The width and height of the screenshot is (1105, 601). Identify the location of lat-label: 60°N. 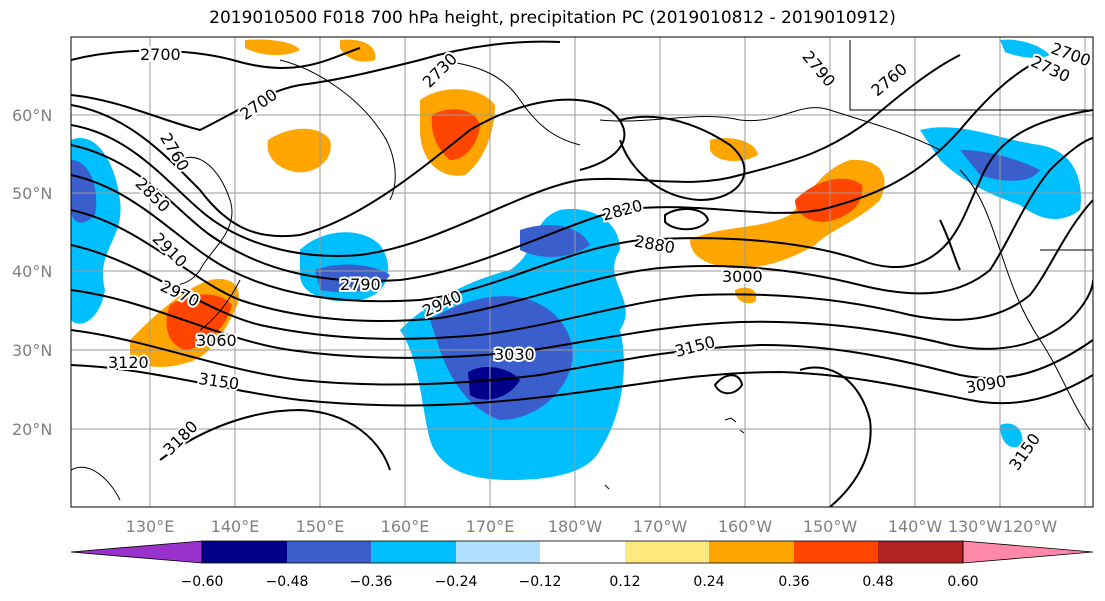
(32, 115).